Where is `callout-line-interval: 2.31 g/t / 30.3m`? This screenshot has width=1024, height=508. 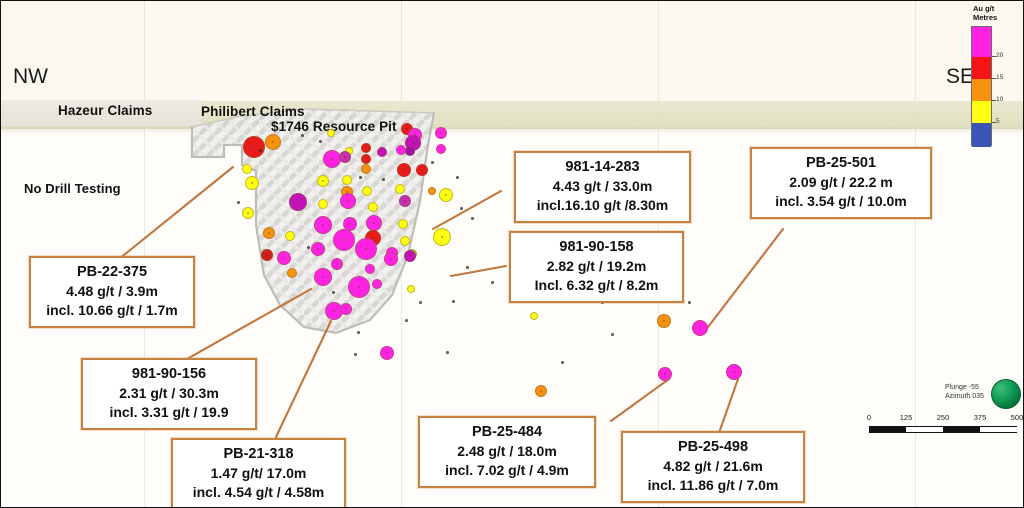
callout-line-interval: 2.31 g/t / 30.3m is located at coordinates (169, 393).